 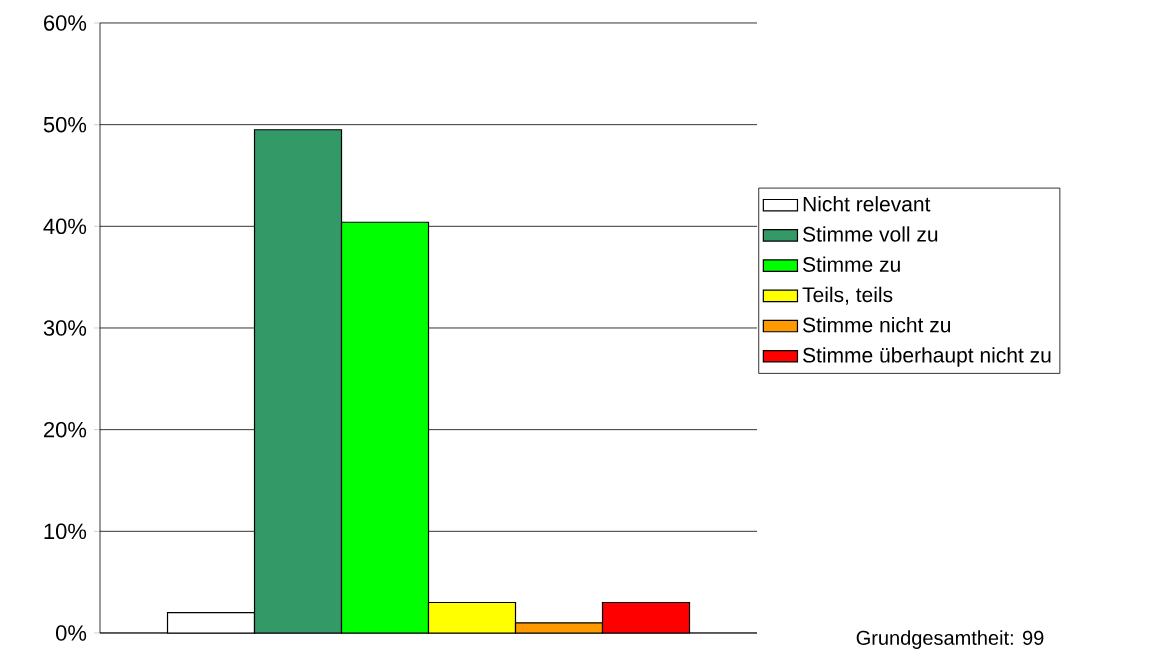 What do you see at coordinates (847, 295) in the screenshot?
I see `legend-label: Teils, teils` at bounding box center [847, 295].